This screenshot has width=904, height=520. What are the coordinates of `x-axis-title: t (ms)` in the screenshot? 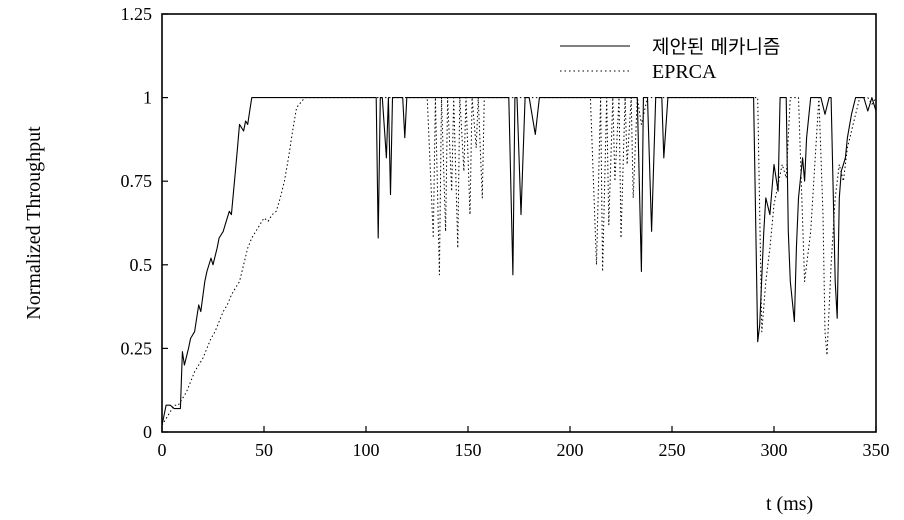 It's located at (789, 504).